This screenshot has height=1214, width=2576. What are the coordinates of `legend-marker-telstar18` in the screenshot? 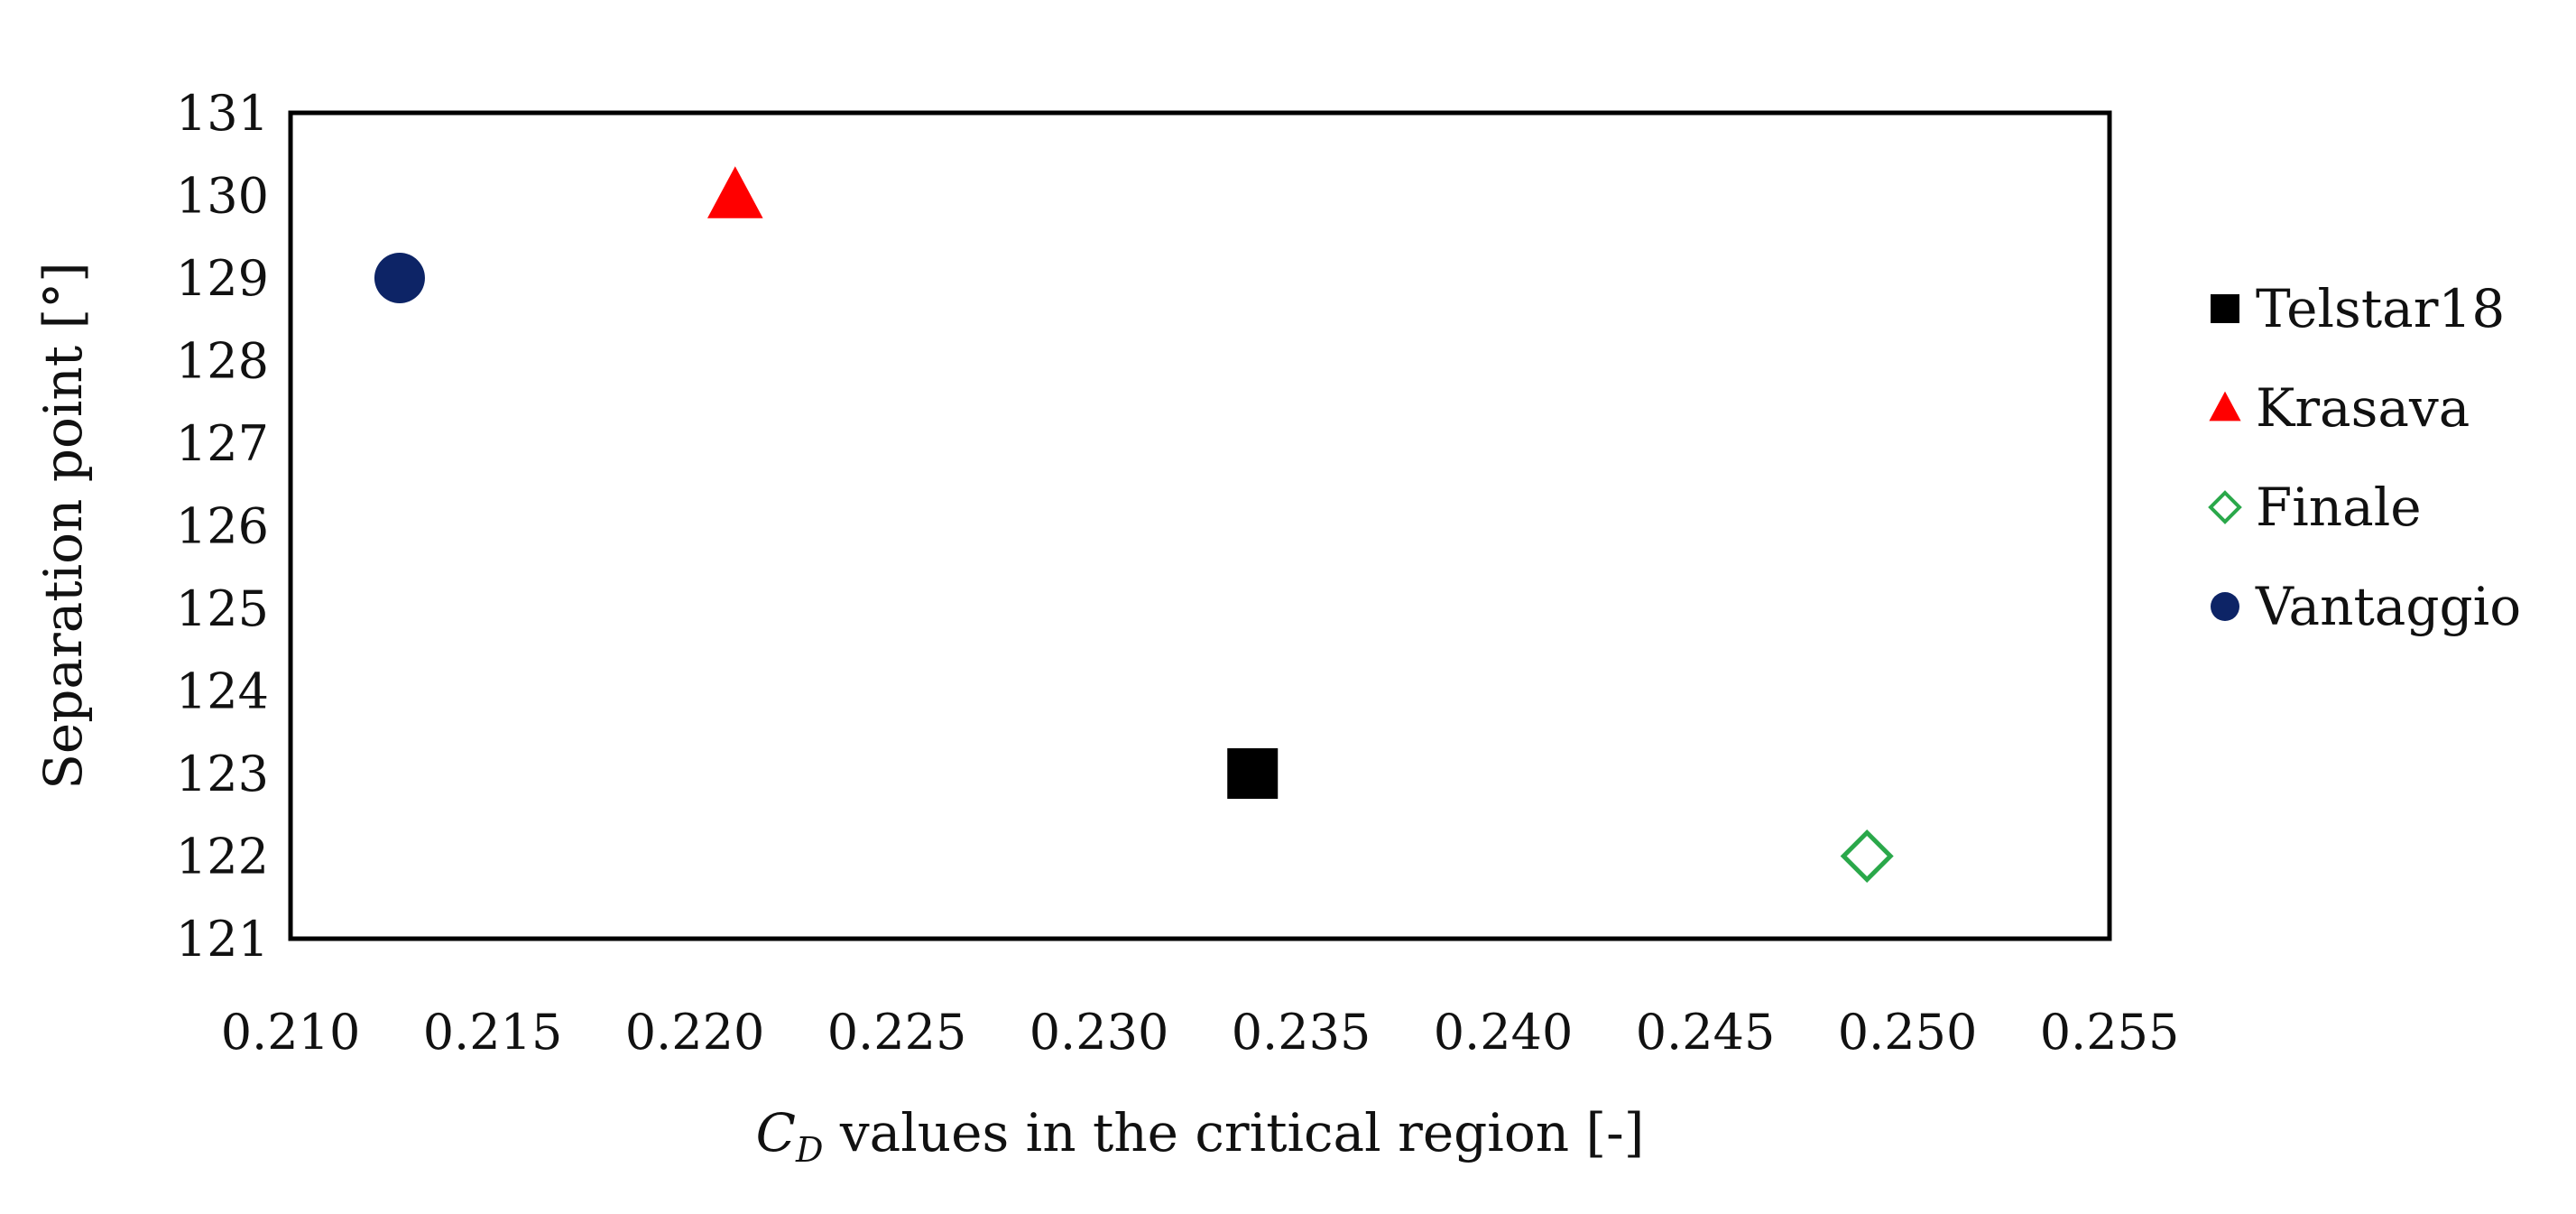 It's located at (2225, 308).